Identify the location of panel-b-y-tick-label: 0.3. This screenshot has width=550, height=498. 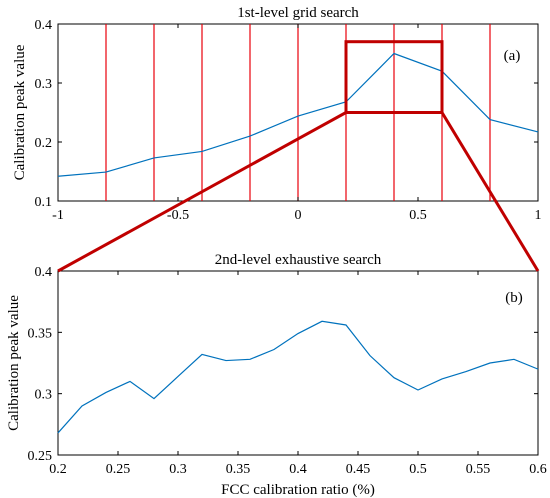
(44, 395).